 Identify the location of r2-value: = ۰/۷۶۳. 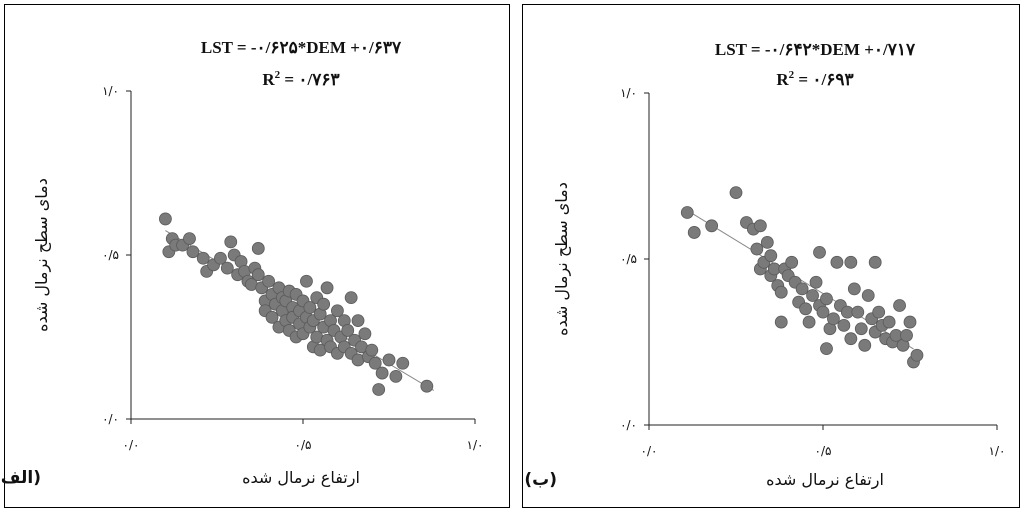
(309, 79).